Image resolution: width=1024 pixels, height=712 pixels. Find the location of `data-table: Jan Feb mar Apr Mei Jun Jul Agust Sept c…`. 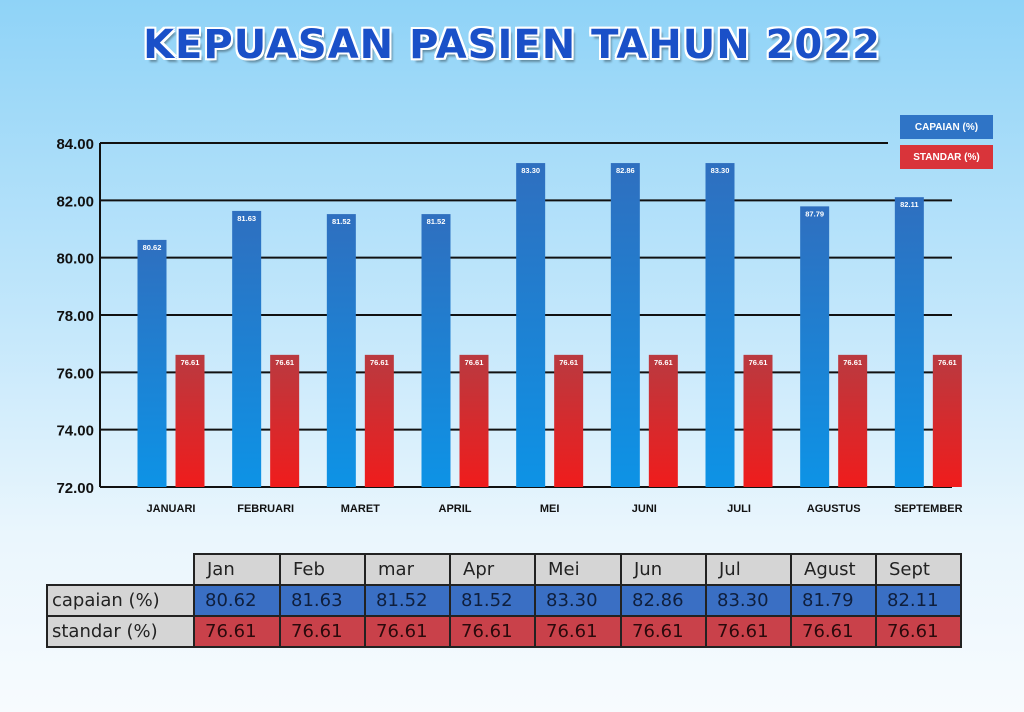

data-table: Jan Feb mar Apr Mei Jun Jul Agust Sept c… is located at coordinates (504, 600).